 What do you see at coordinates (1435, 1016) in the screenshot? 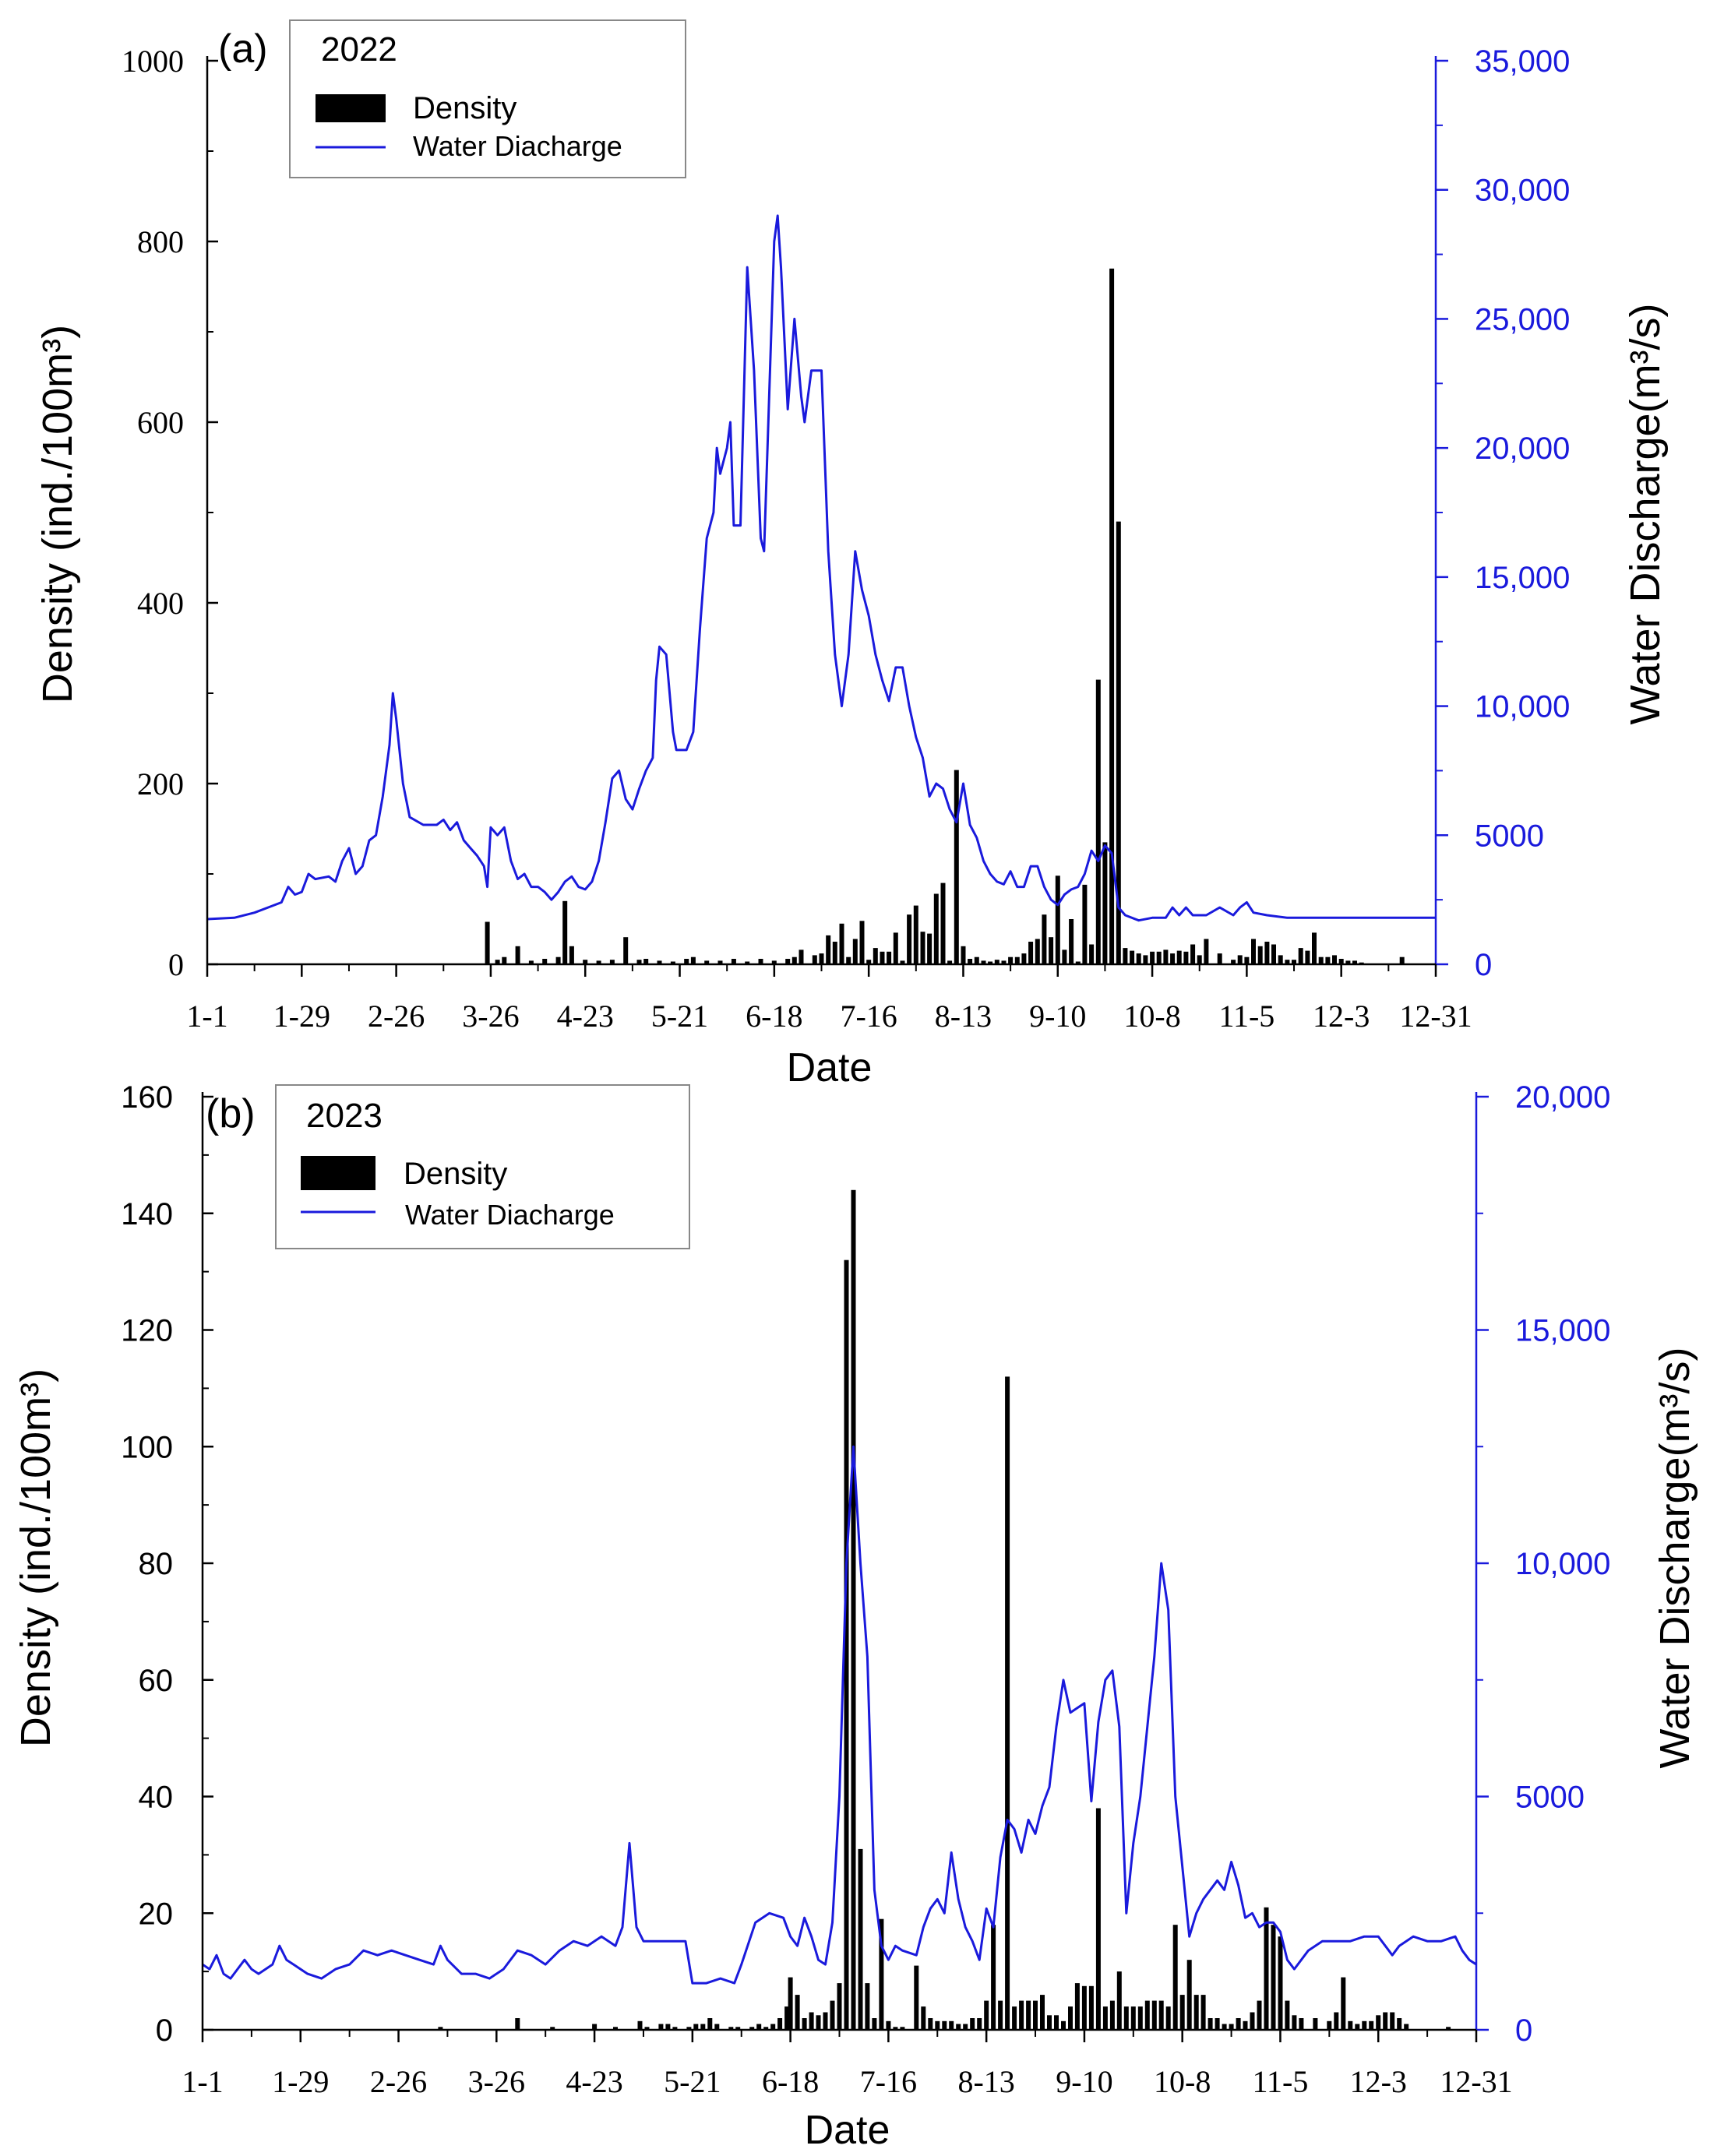
I see `x-tick-label: 12-31` at bounding box center [1435, 1016].